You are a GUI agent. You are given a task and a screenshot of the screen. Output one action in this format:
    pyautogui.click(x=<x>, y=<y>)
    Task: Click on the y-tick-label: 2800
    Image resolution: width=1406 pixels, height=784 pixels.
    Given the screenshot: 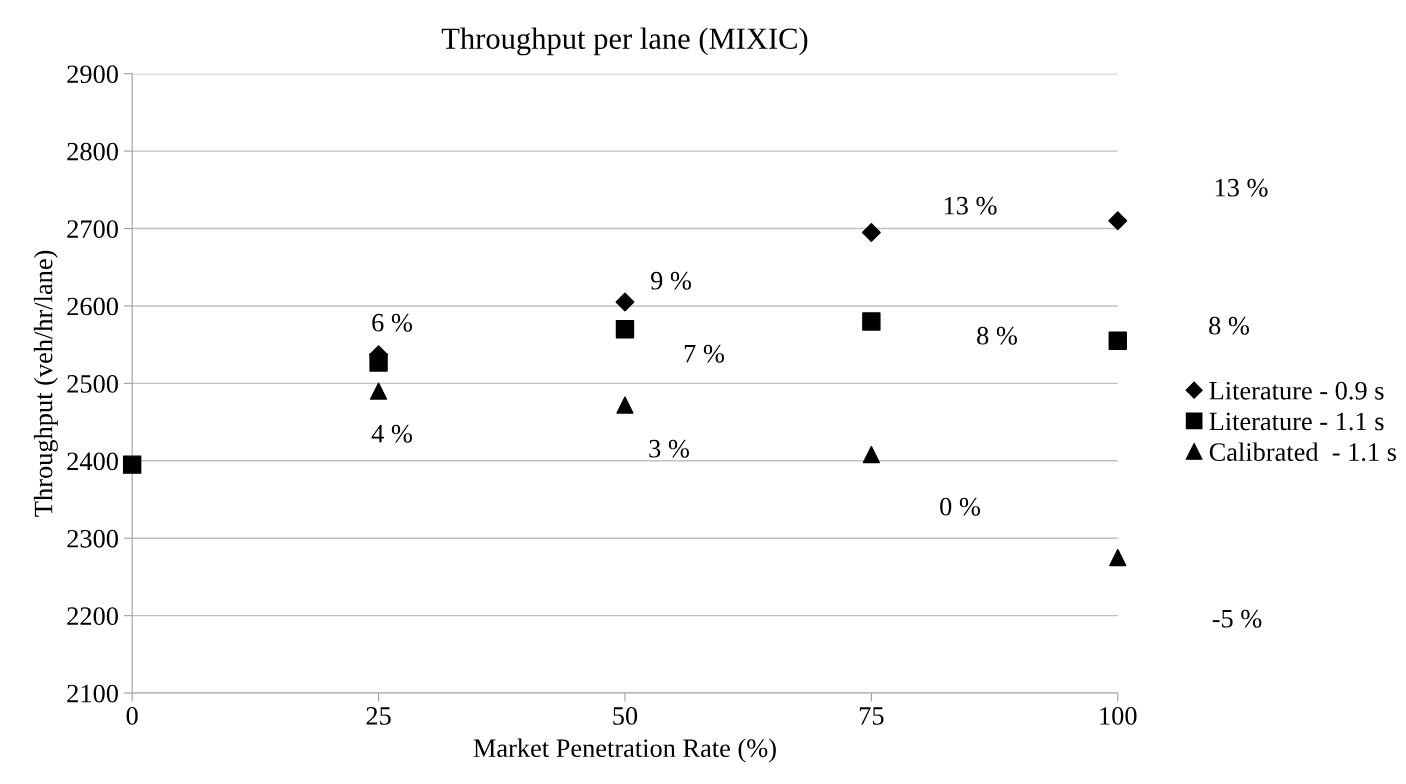 What is the action you would take?
    pyautogui.click(x=92, y=151)
    